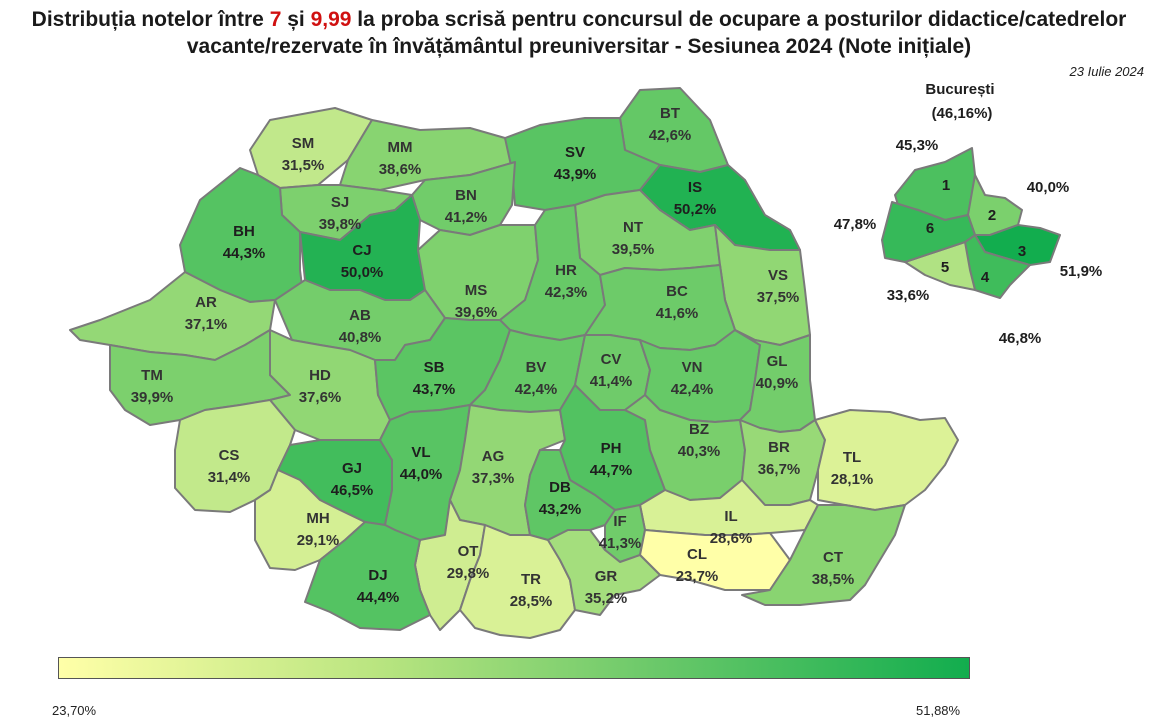  Describe the element at coordinates (852, 479) in the screenshot. I see `county-value-TL: 28,1%` at that location.